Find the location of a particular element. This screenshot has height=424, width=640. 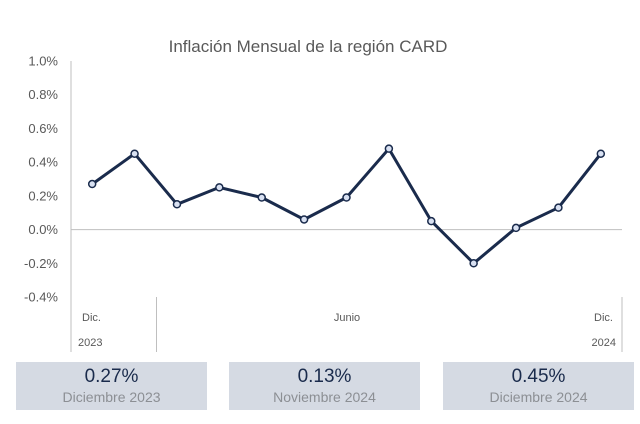

kpi-card-nov-2024: 0.13% Noviembre 2024 is located at coordinates (324, 386).